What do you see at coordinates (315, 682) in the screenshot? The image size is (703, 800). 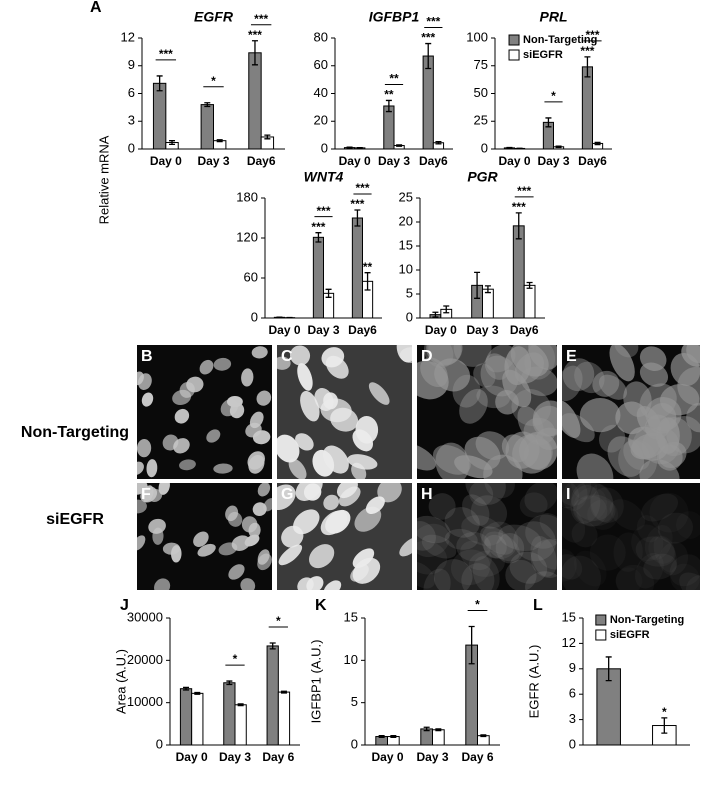 I see `y-axis-label: IGFBP1 (A.U.)` at bounding box center [315, 682].